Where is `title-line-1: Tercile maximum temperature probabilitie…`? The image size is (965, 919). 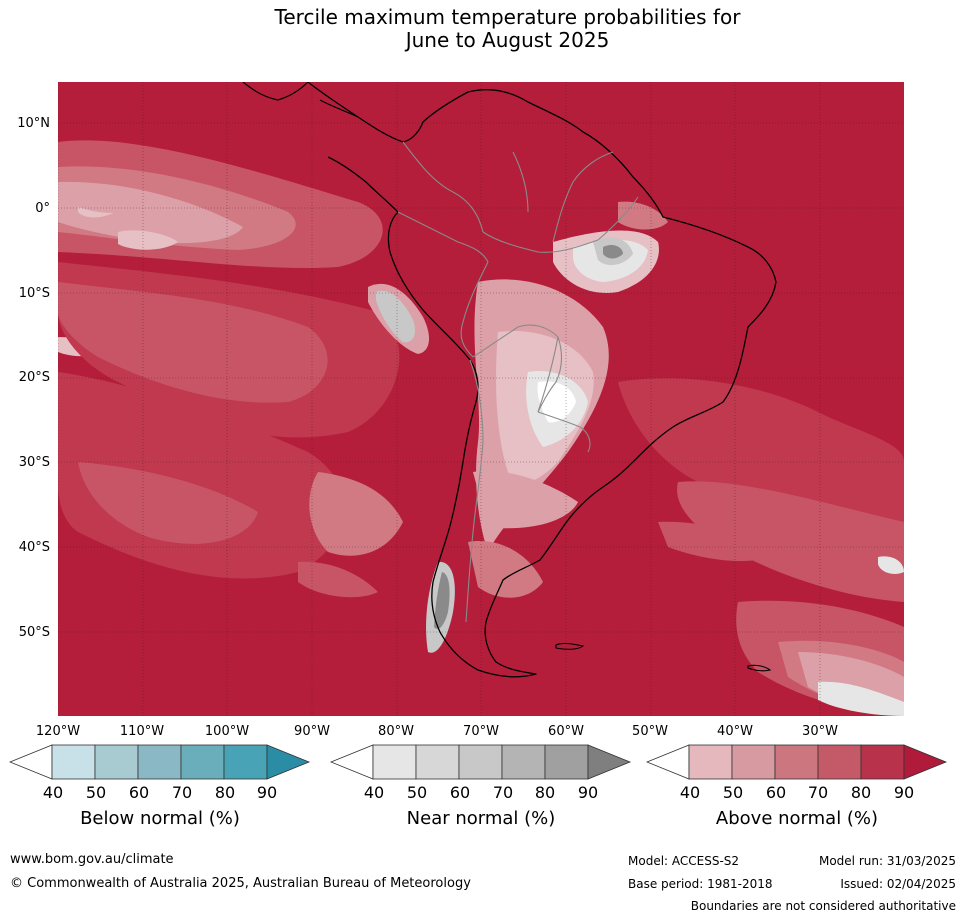
title-line-1: Tercile maximum temperature probabilitie… is located at coordinates (507, 17).